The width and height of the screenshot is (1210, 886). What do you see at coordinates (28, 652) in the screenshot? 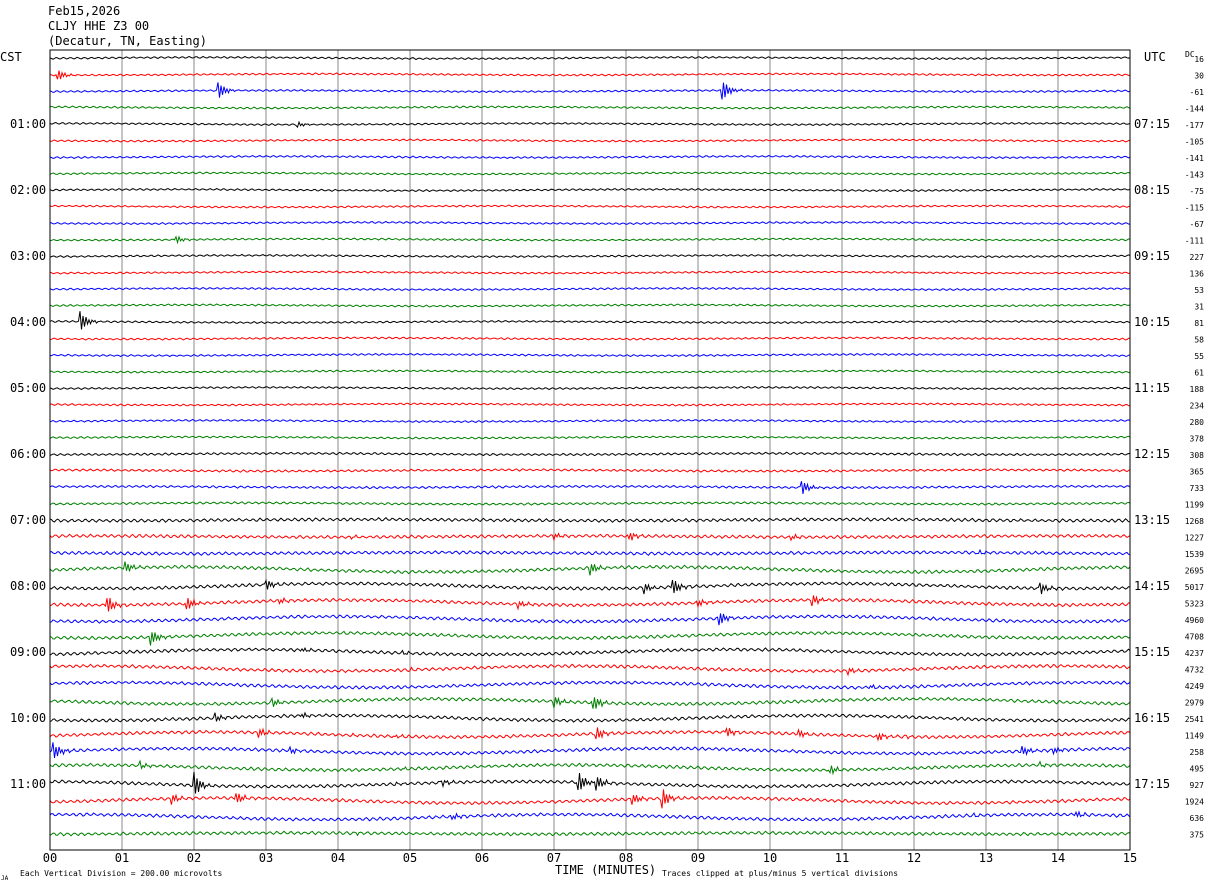
I see `cst-hour-label: 09:00` at bounding box center [28, 652].